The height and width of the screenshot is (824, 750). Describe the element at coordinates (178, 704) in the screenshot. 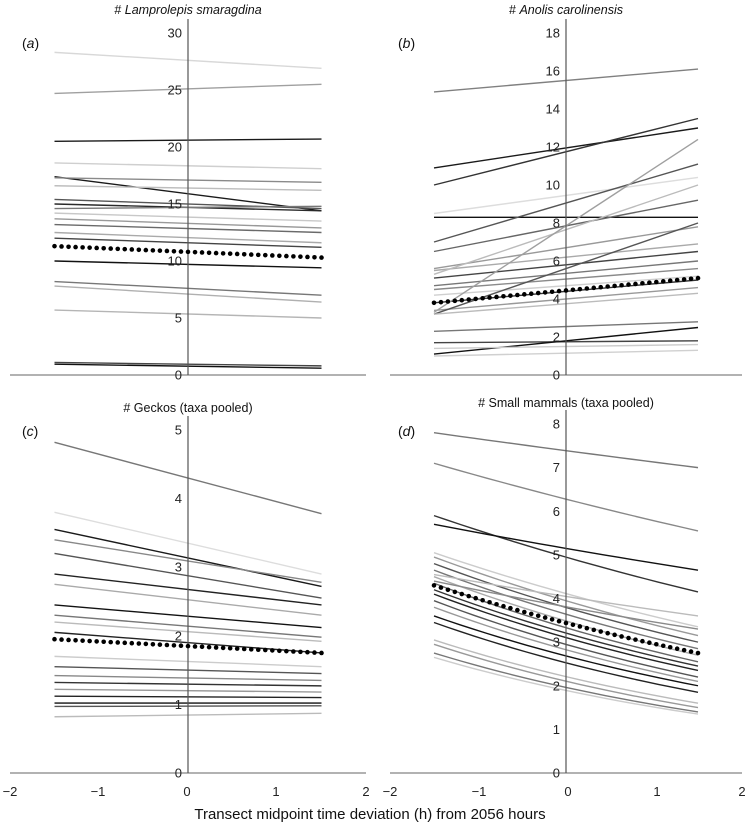

I see `y-tick-label: 1` at that location.